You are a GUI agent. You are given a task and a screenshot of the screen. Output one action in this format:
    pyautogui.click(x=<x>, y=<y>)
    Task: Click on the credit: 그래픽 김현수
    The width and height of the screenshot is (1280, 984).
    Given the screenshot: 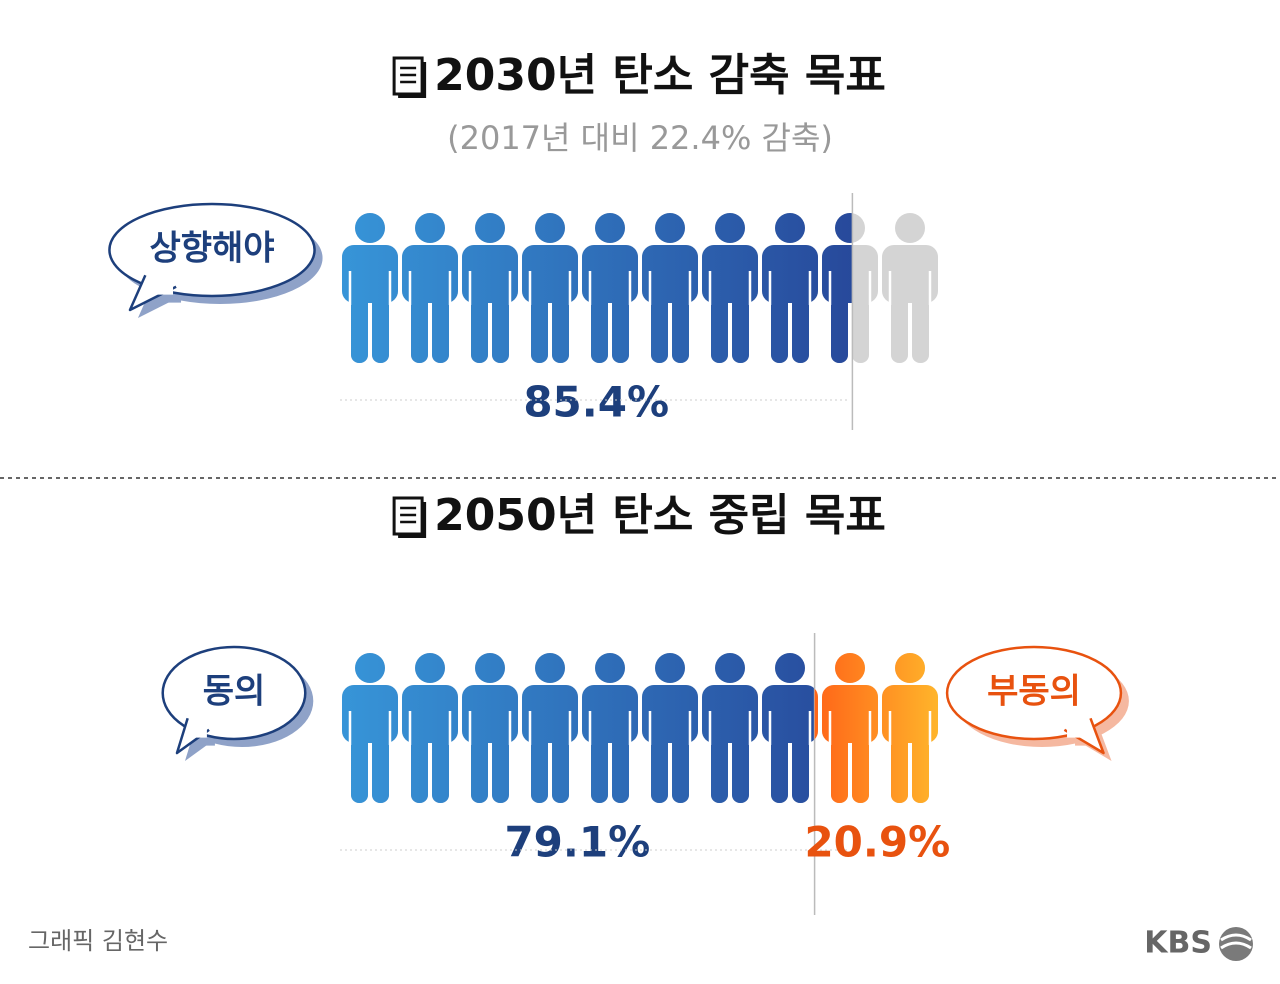 What is the action you would take?
    pyautogui.click(x=98, y=941)
    